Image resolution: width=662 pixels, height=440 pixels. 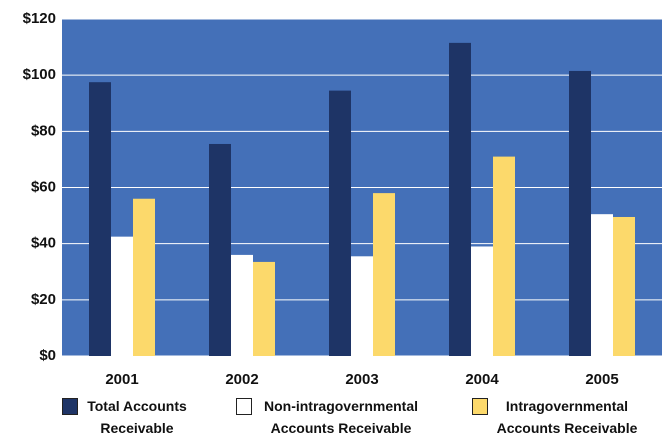 I want to click on y-tick-label: $100, so click(x=39, y=74).